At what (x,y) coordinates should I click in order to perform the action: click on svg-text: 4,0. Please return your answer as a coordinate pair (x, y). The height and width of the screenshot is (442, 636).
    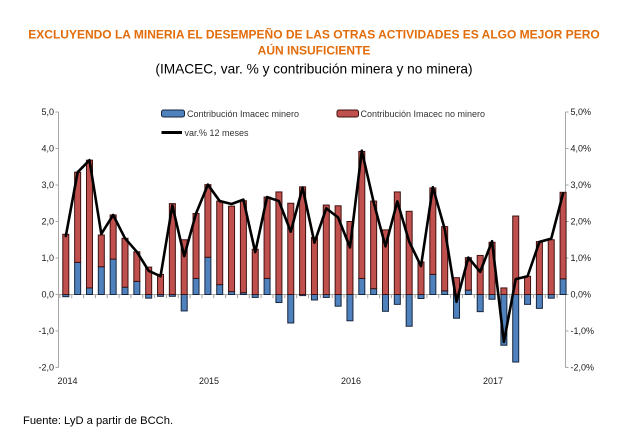
    Looking at the image, I should click on (47, 149).